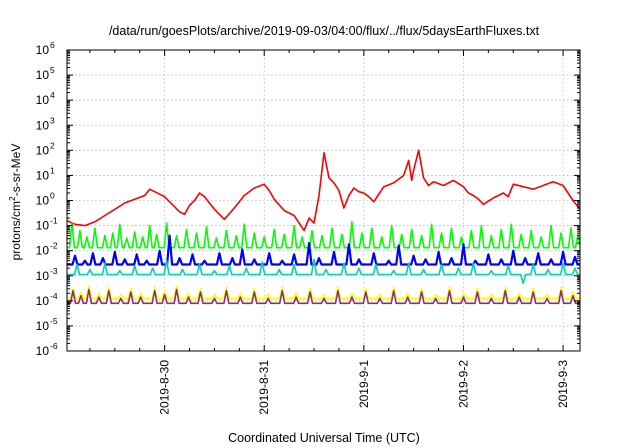  I want to click on y-tick-exponent: -3, so click(54, 271).